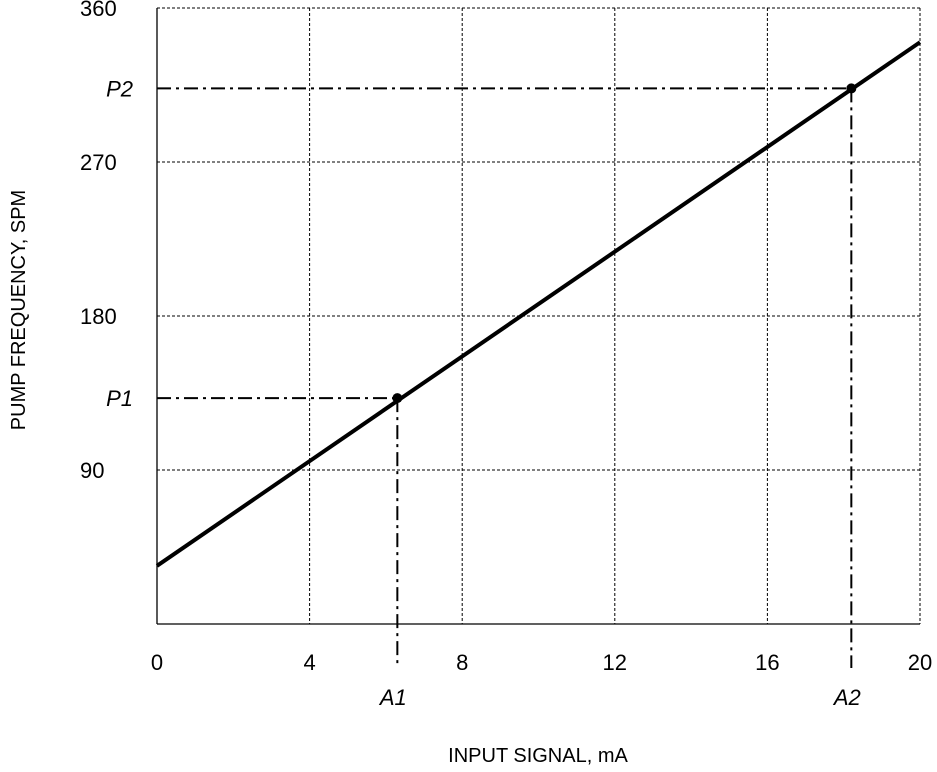  I want to click on x-annotation-label: A2, so click(846, 697).